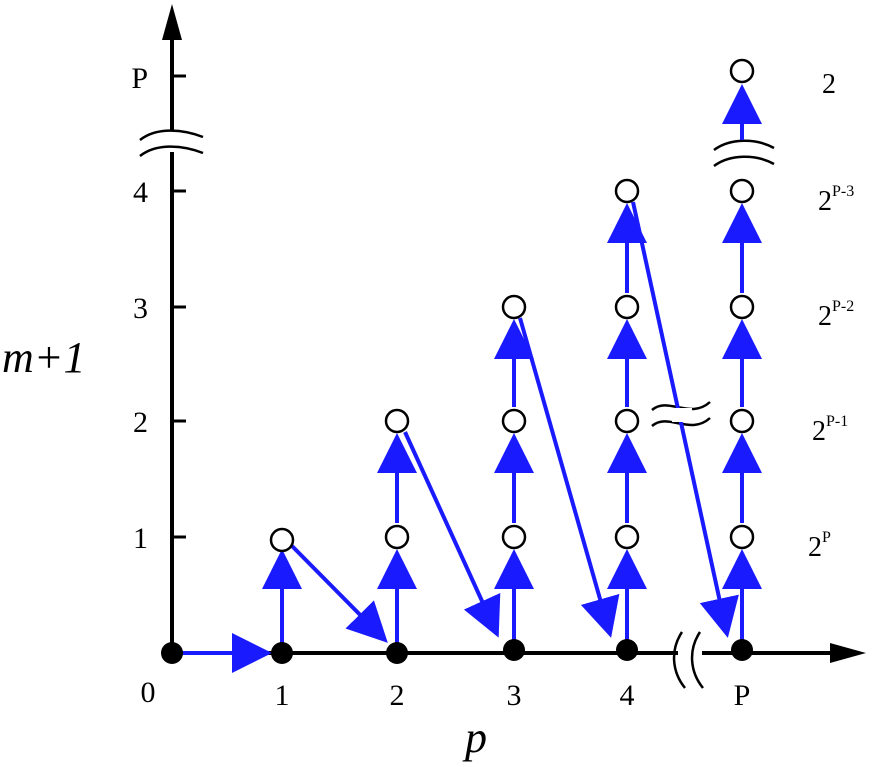  What do you see at coordinates (282, 695) in the screenshot?
I see `x-tick-label: 1` at bounding box center [282, 695].